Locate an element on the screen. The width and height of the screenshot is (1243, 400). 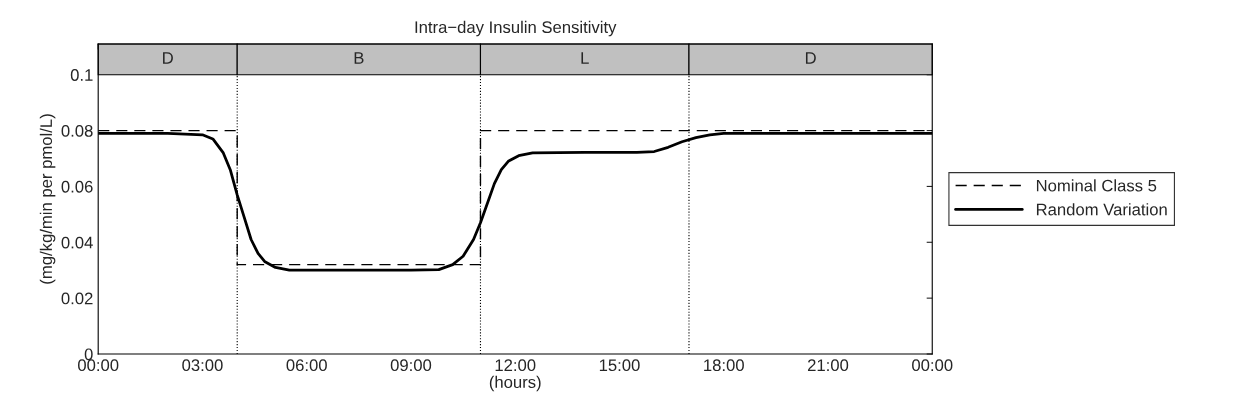
x-tick-label: 21:00 is located at coordinates (828, 365).